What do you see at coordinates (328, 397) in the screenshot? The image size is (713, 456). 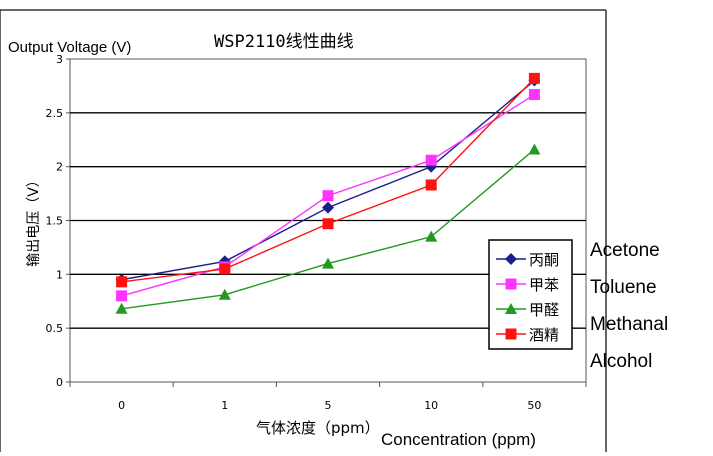 I see `x-tick-labels: 0 1 5 10 50` at bounding box center [328, 397].